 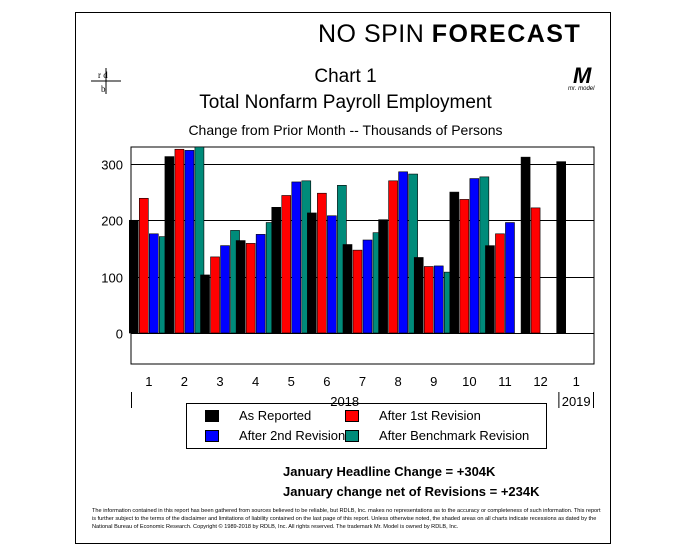 What do you see at coordinates (275, 415) in the screenshot?
I see `legend-label: As Reported` at bounding box center [275, 415].